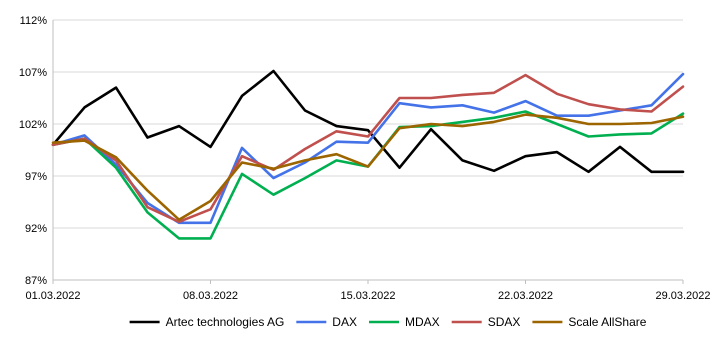 The width and height of the screenshot is (716, 338). What do you see at coordinates (52, 296) in the screenshot?
I see `x-tick-label: 01.03.2022` at bounding box center [52, 296].